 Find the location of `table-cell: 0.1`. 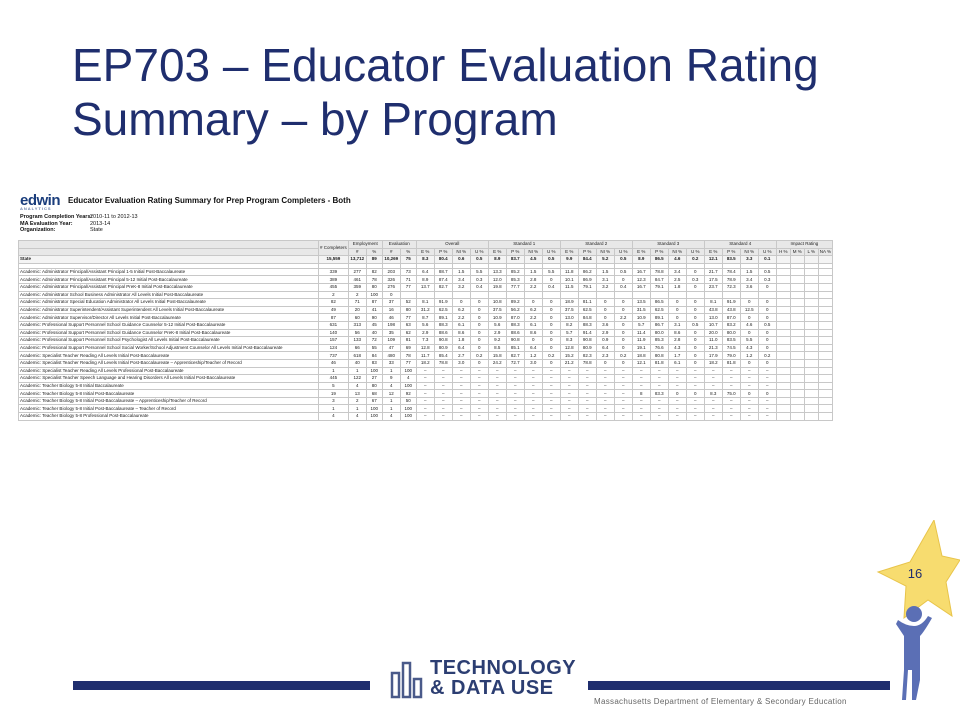

table-cell: 0.1 is located at coordinates (767, 259).